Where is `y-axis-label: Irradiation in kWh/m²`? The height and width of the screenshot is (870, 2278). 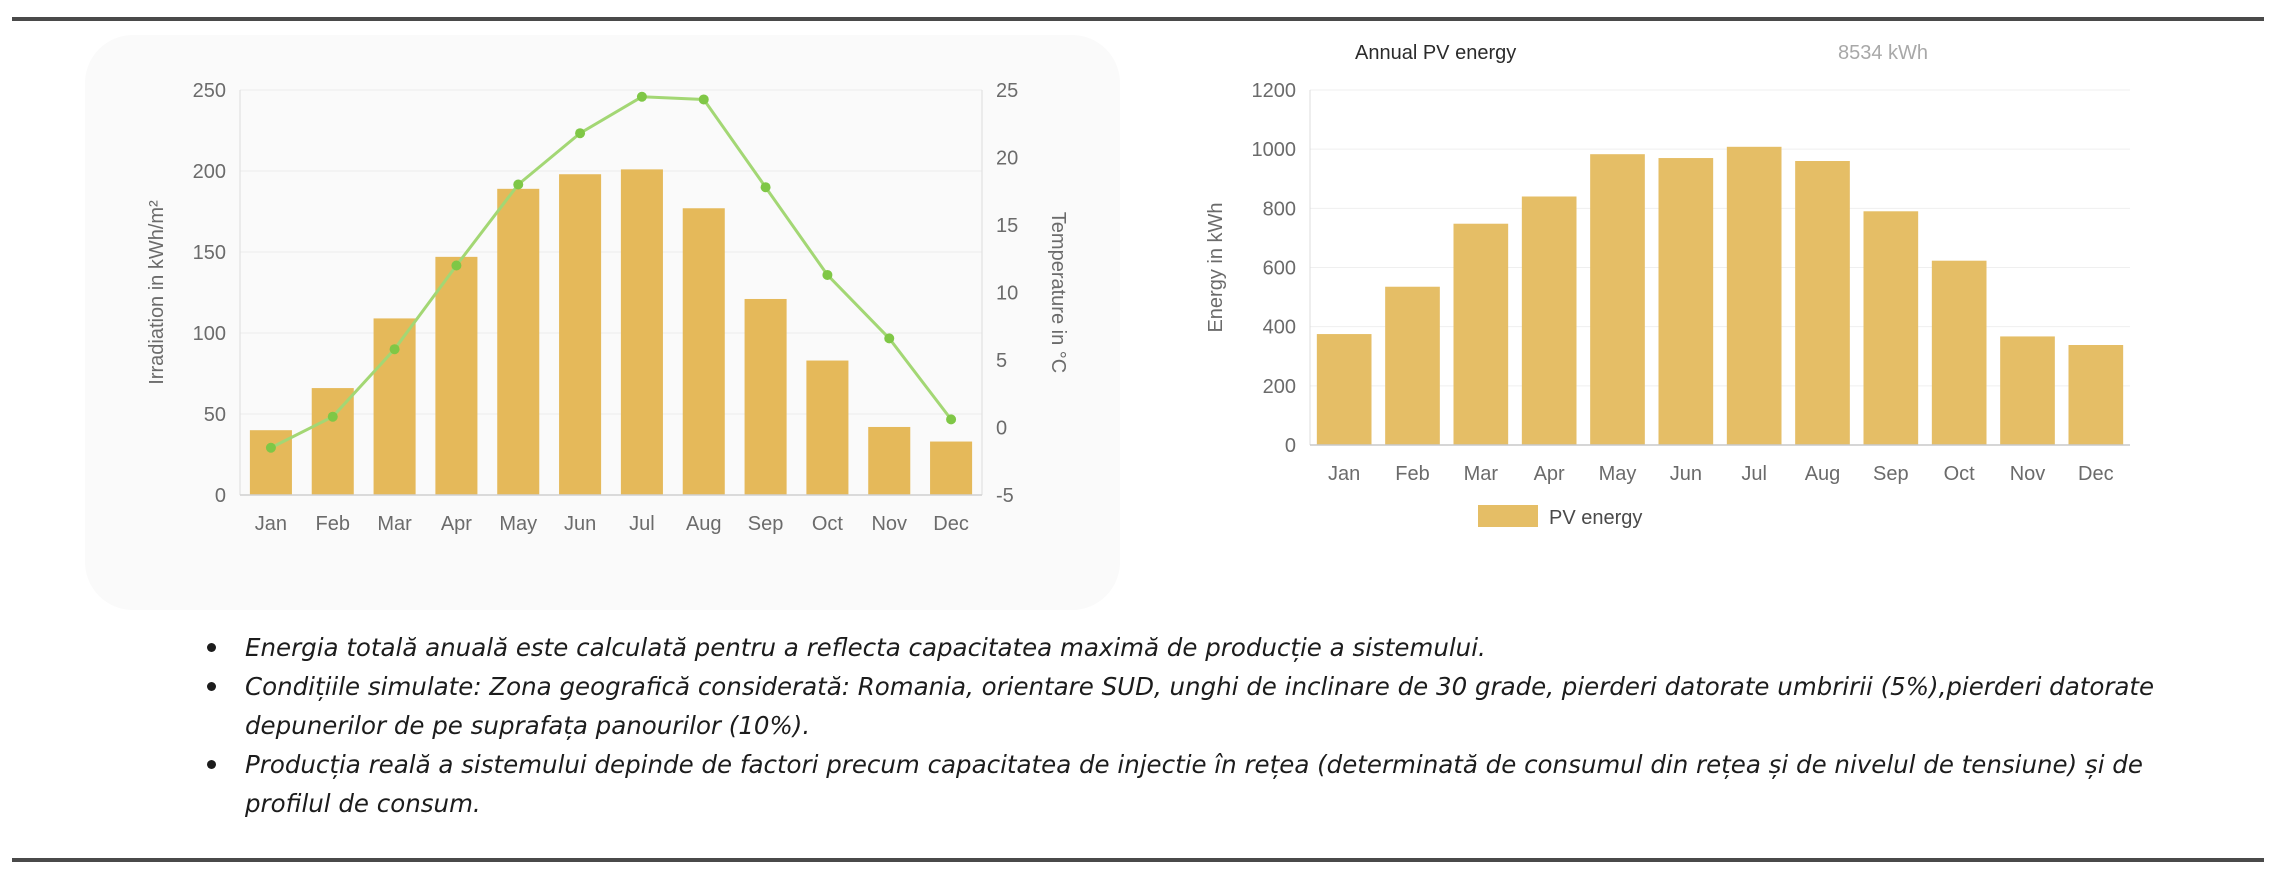 y-axis-label: Irradiation in kWh/m² is located at coordinates (157, 292).